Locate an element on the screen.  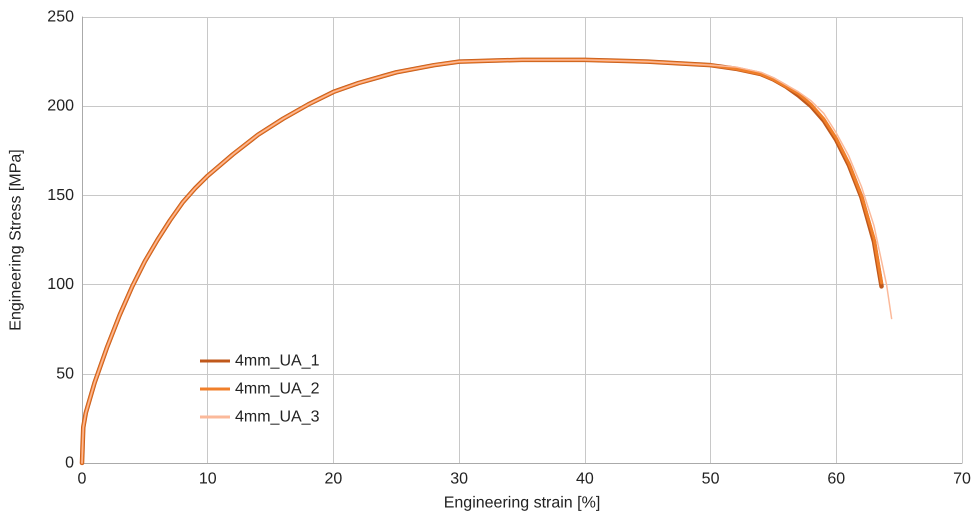
legend-label: 4mm_UA_2 is located at coordinates (277, 389).